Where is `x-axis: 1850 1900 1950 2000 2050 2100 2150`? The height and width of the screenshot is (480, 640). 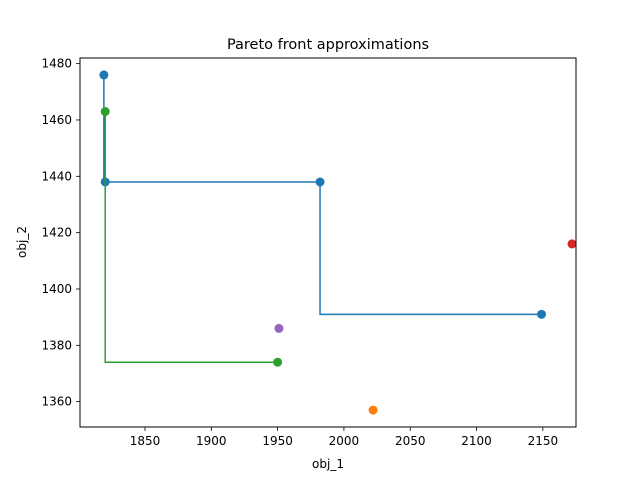 x-axis: 1850 1900 1950 2000 2050 2100 2150 is located at coordinates (344, 437).